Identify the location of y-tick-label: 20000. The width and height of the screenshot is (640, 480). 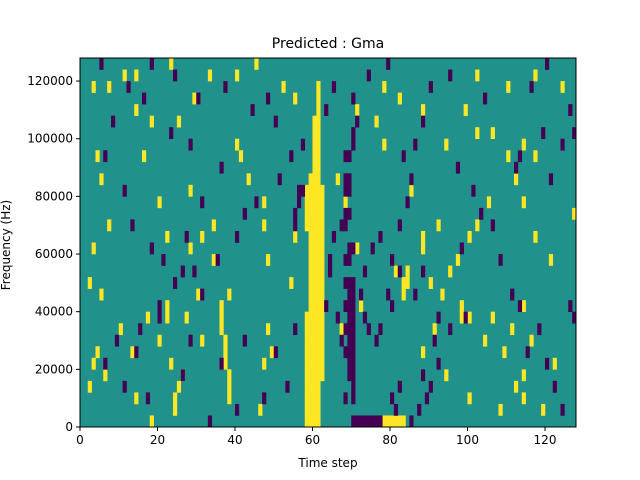
(54, 369).